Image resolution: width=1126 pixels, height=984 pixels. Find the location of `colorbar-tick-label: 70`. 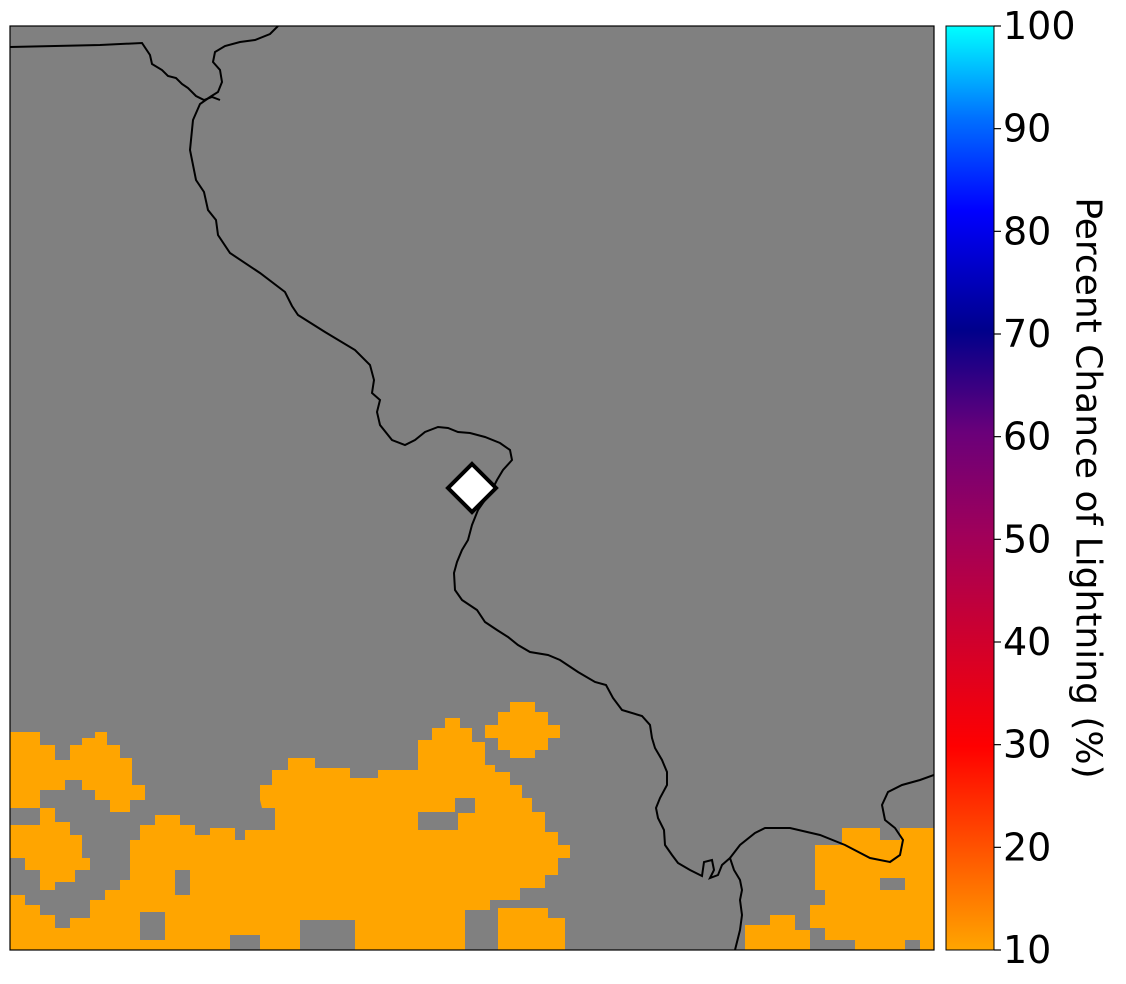

colorbar-tick-label: 70 is located at coordinates (1027, 334).